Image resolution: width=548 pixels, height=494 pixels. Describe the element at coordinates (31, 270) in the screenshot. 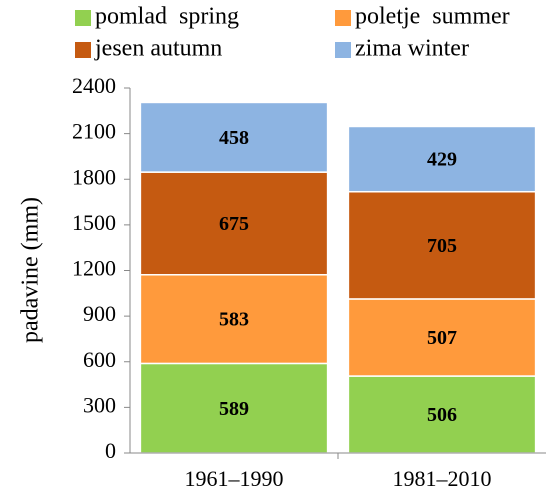

I see `y-axis-label: padavine (mm)` at that location.